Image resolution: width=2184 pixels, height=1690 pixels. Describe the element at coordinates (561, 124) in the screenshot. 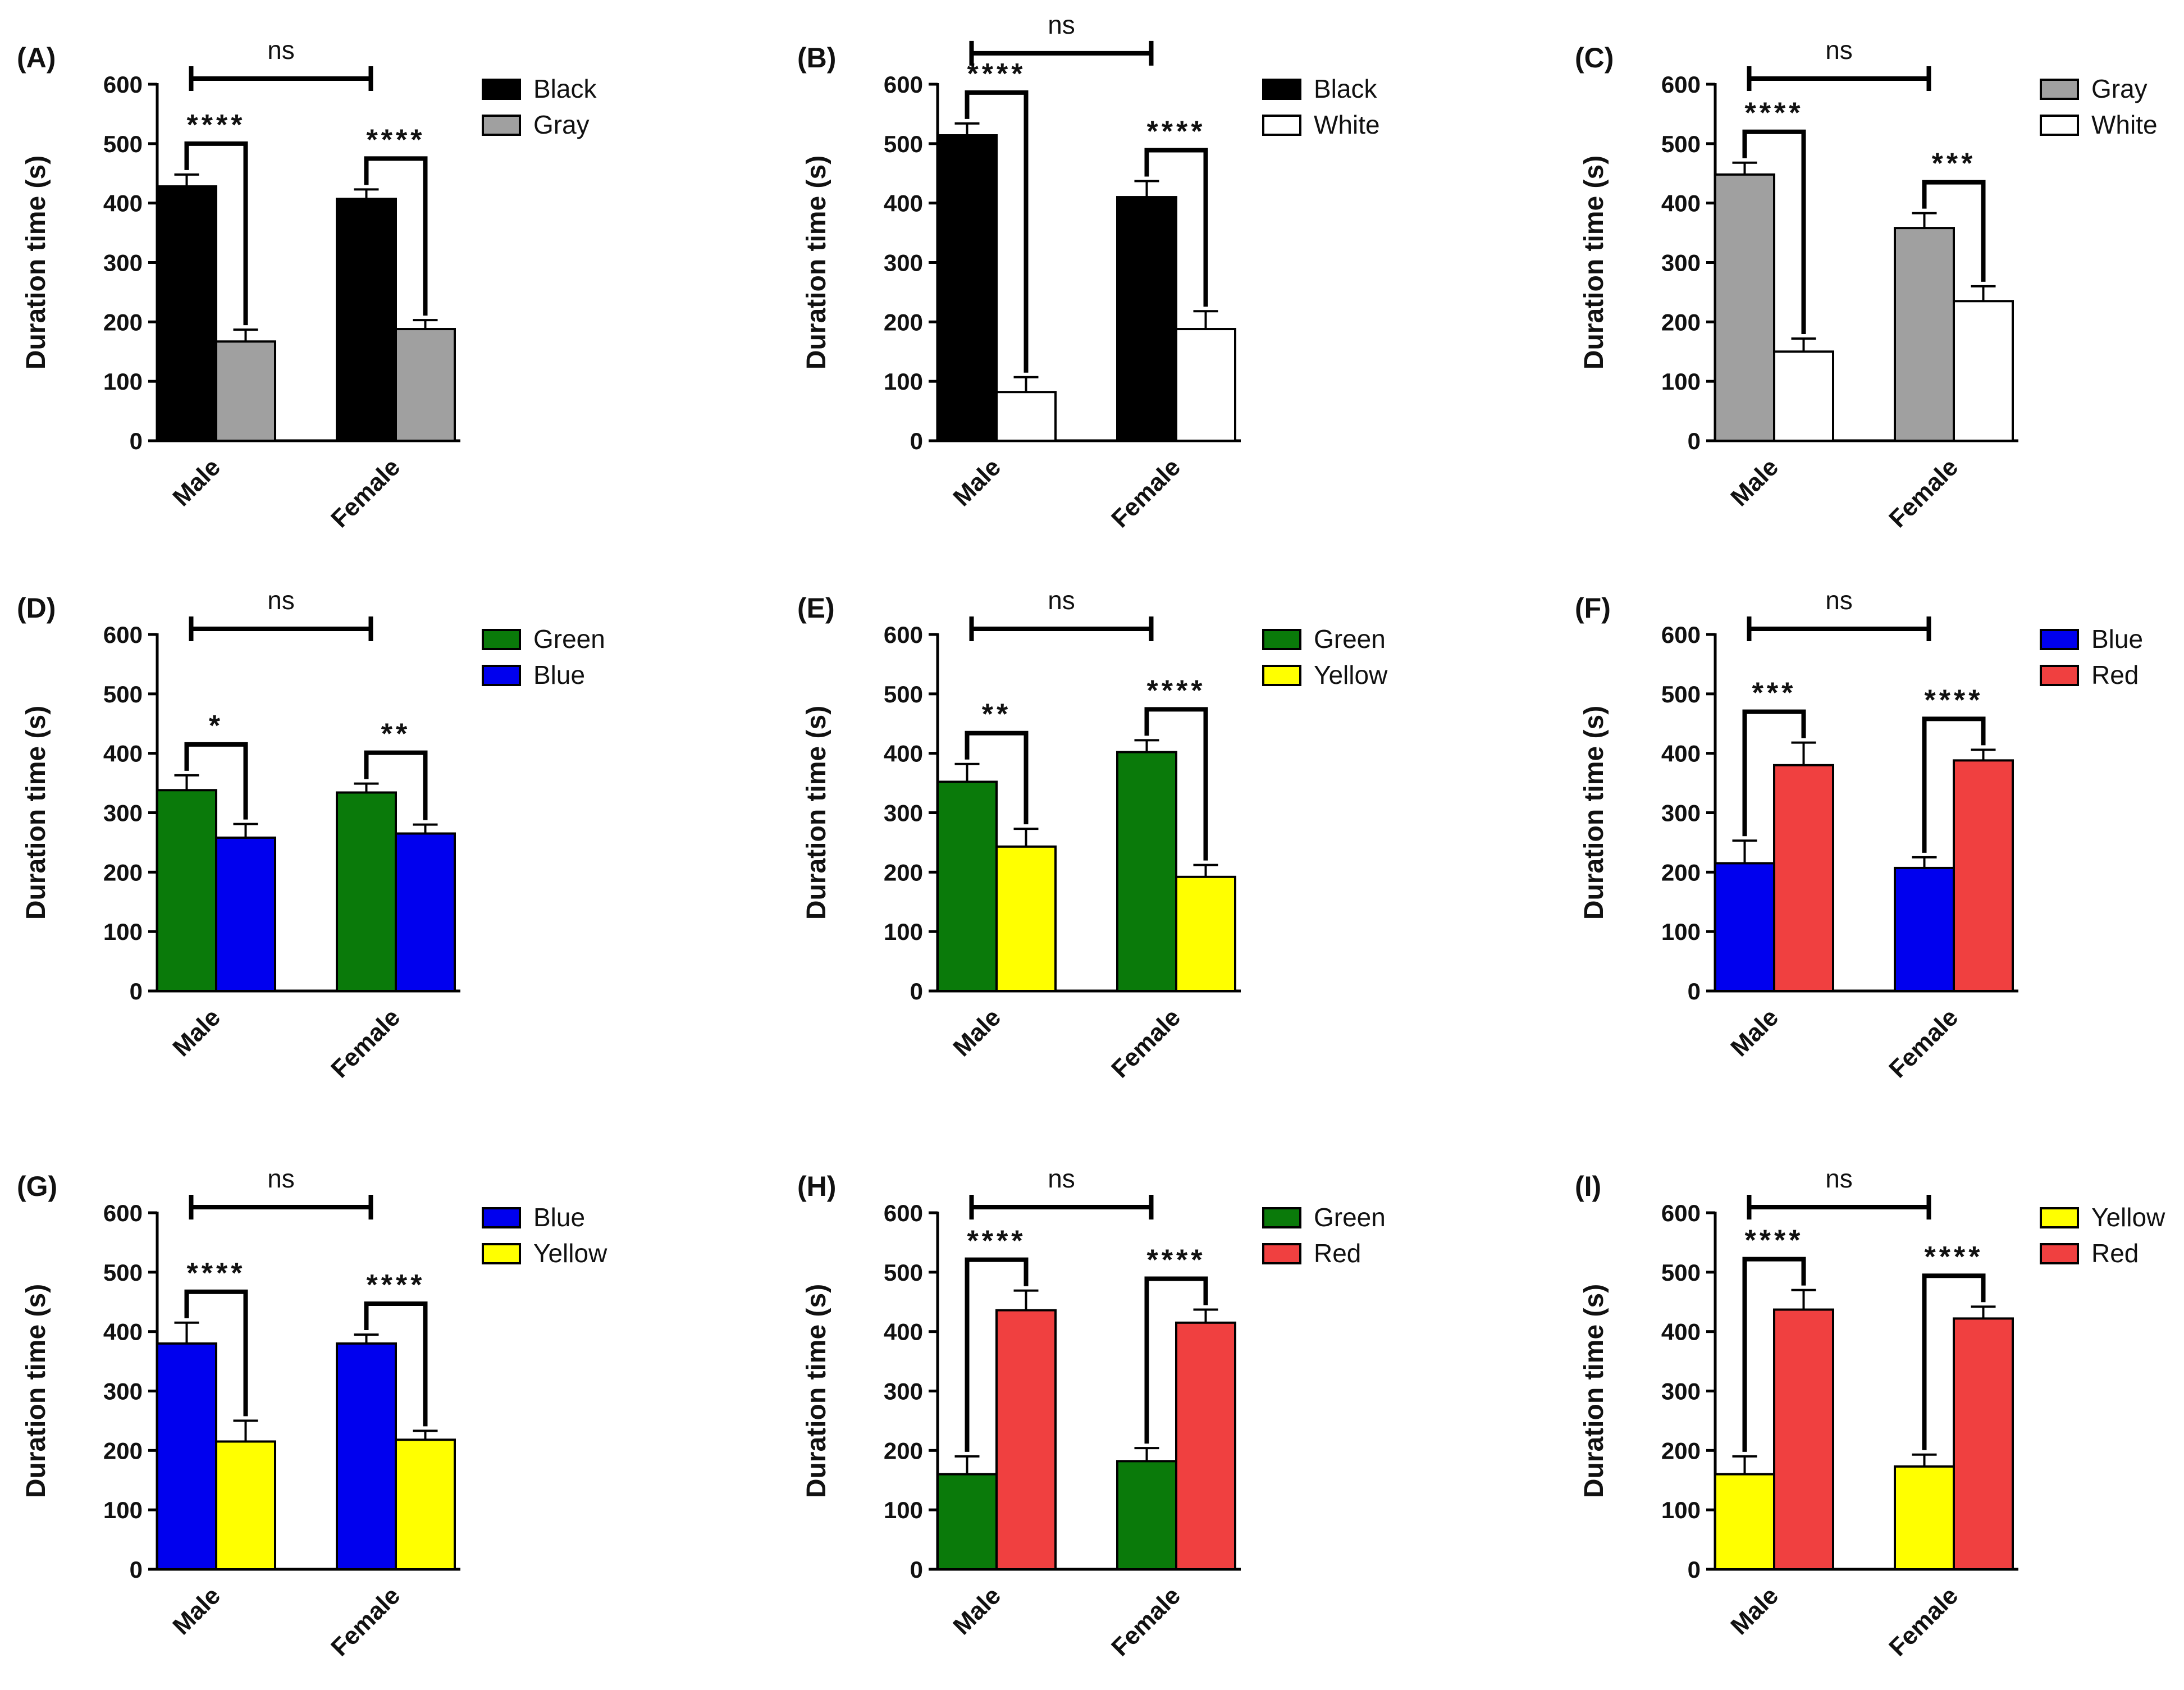

I see `legend-label: Gray` at that location.